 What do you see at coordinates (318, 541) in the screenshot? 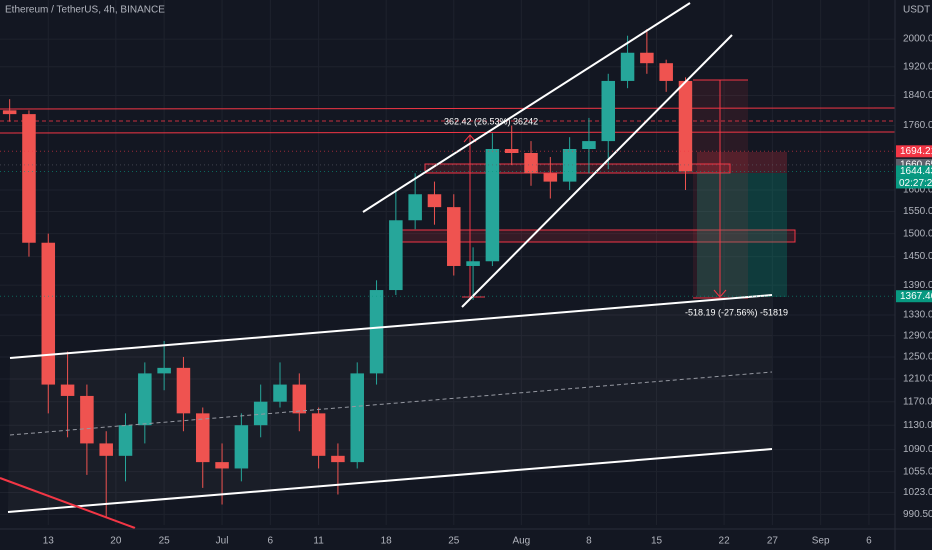
I see `x-tick-label: 11` at bounding box center [318, 541].